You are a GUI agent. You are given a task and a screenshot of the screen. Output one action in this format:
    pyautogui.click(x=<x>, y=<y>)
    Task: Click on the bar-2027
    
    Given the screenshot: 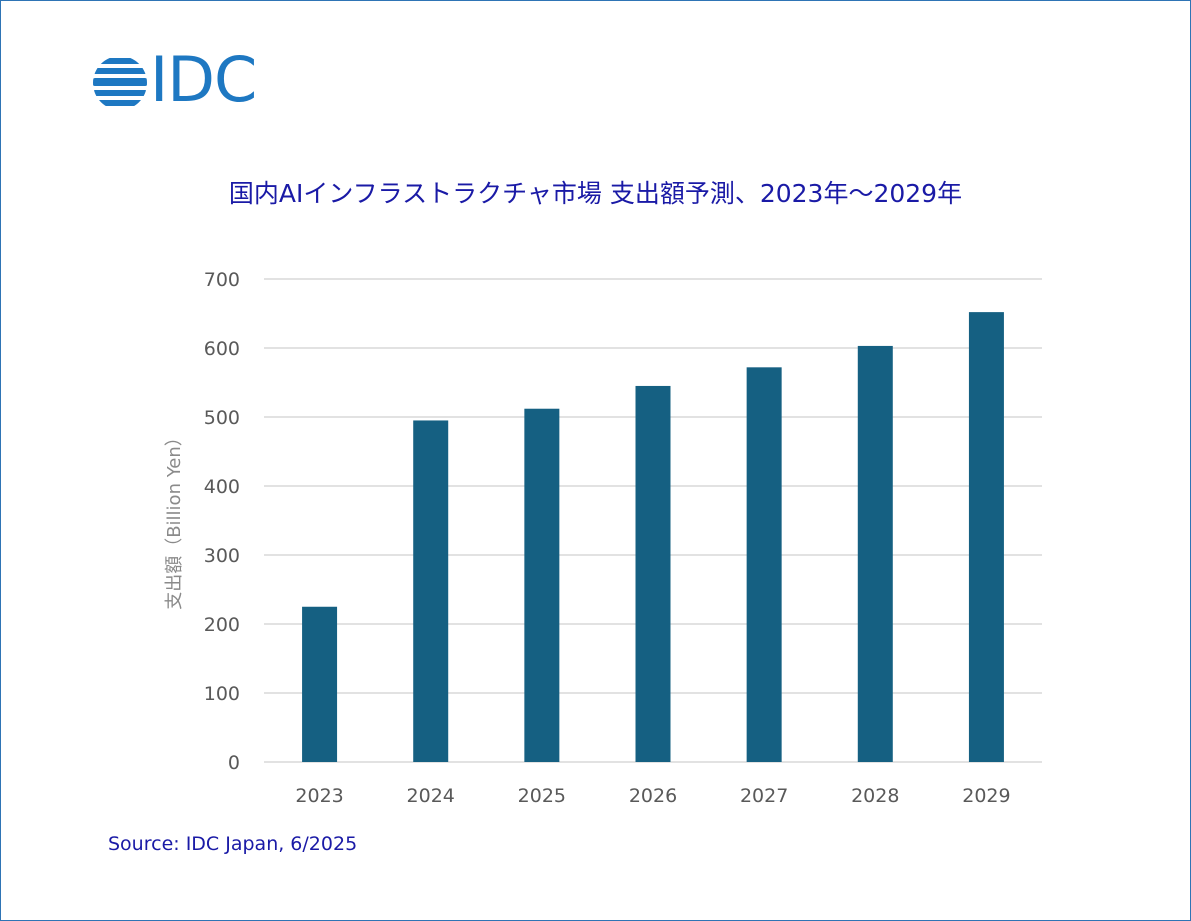 What is the action you would take?
    pyautogui.click(x=764, y=564)
    